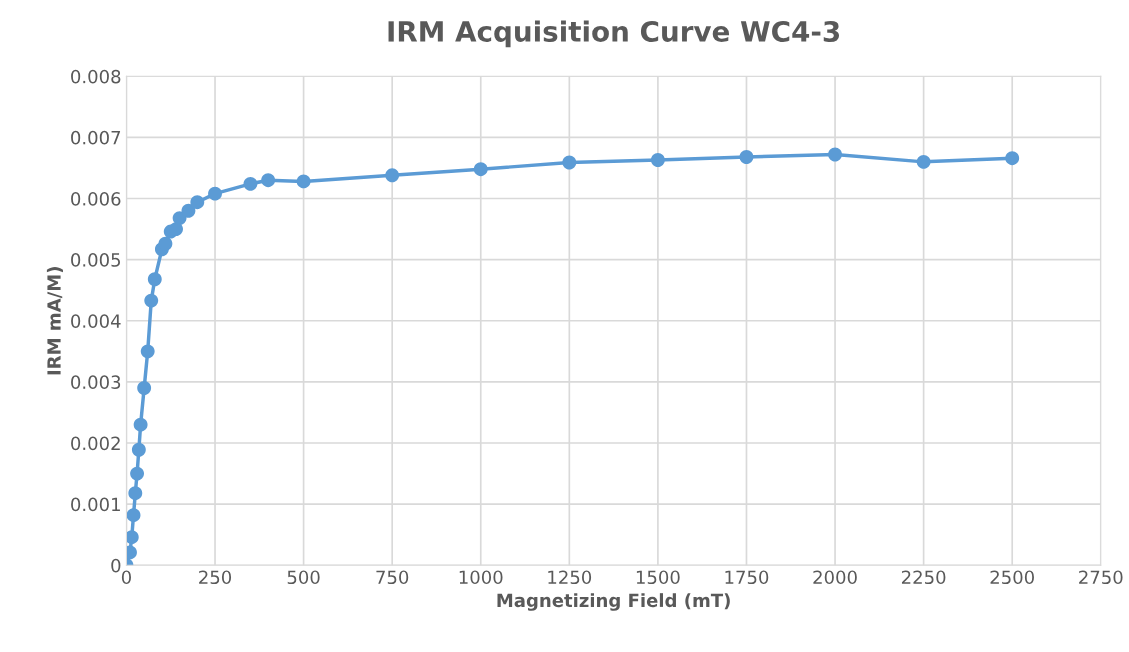  What do you see at coordinates (614, 34) in the screenshot?
I see `chart-title: IRM Acquisition Curve WC4-3` at bounding box center [614, 34].